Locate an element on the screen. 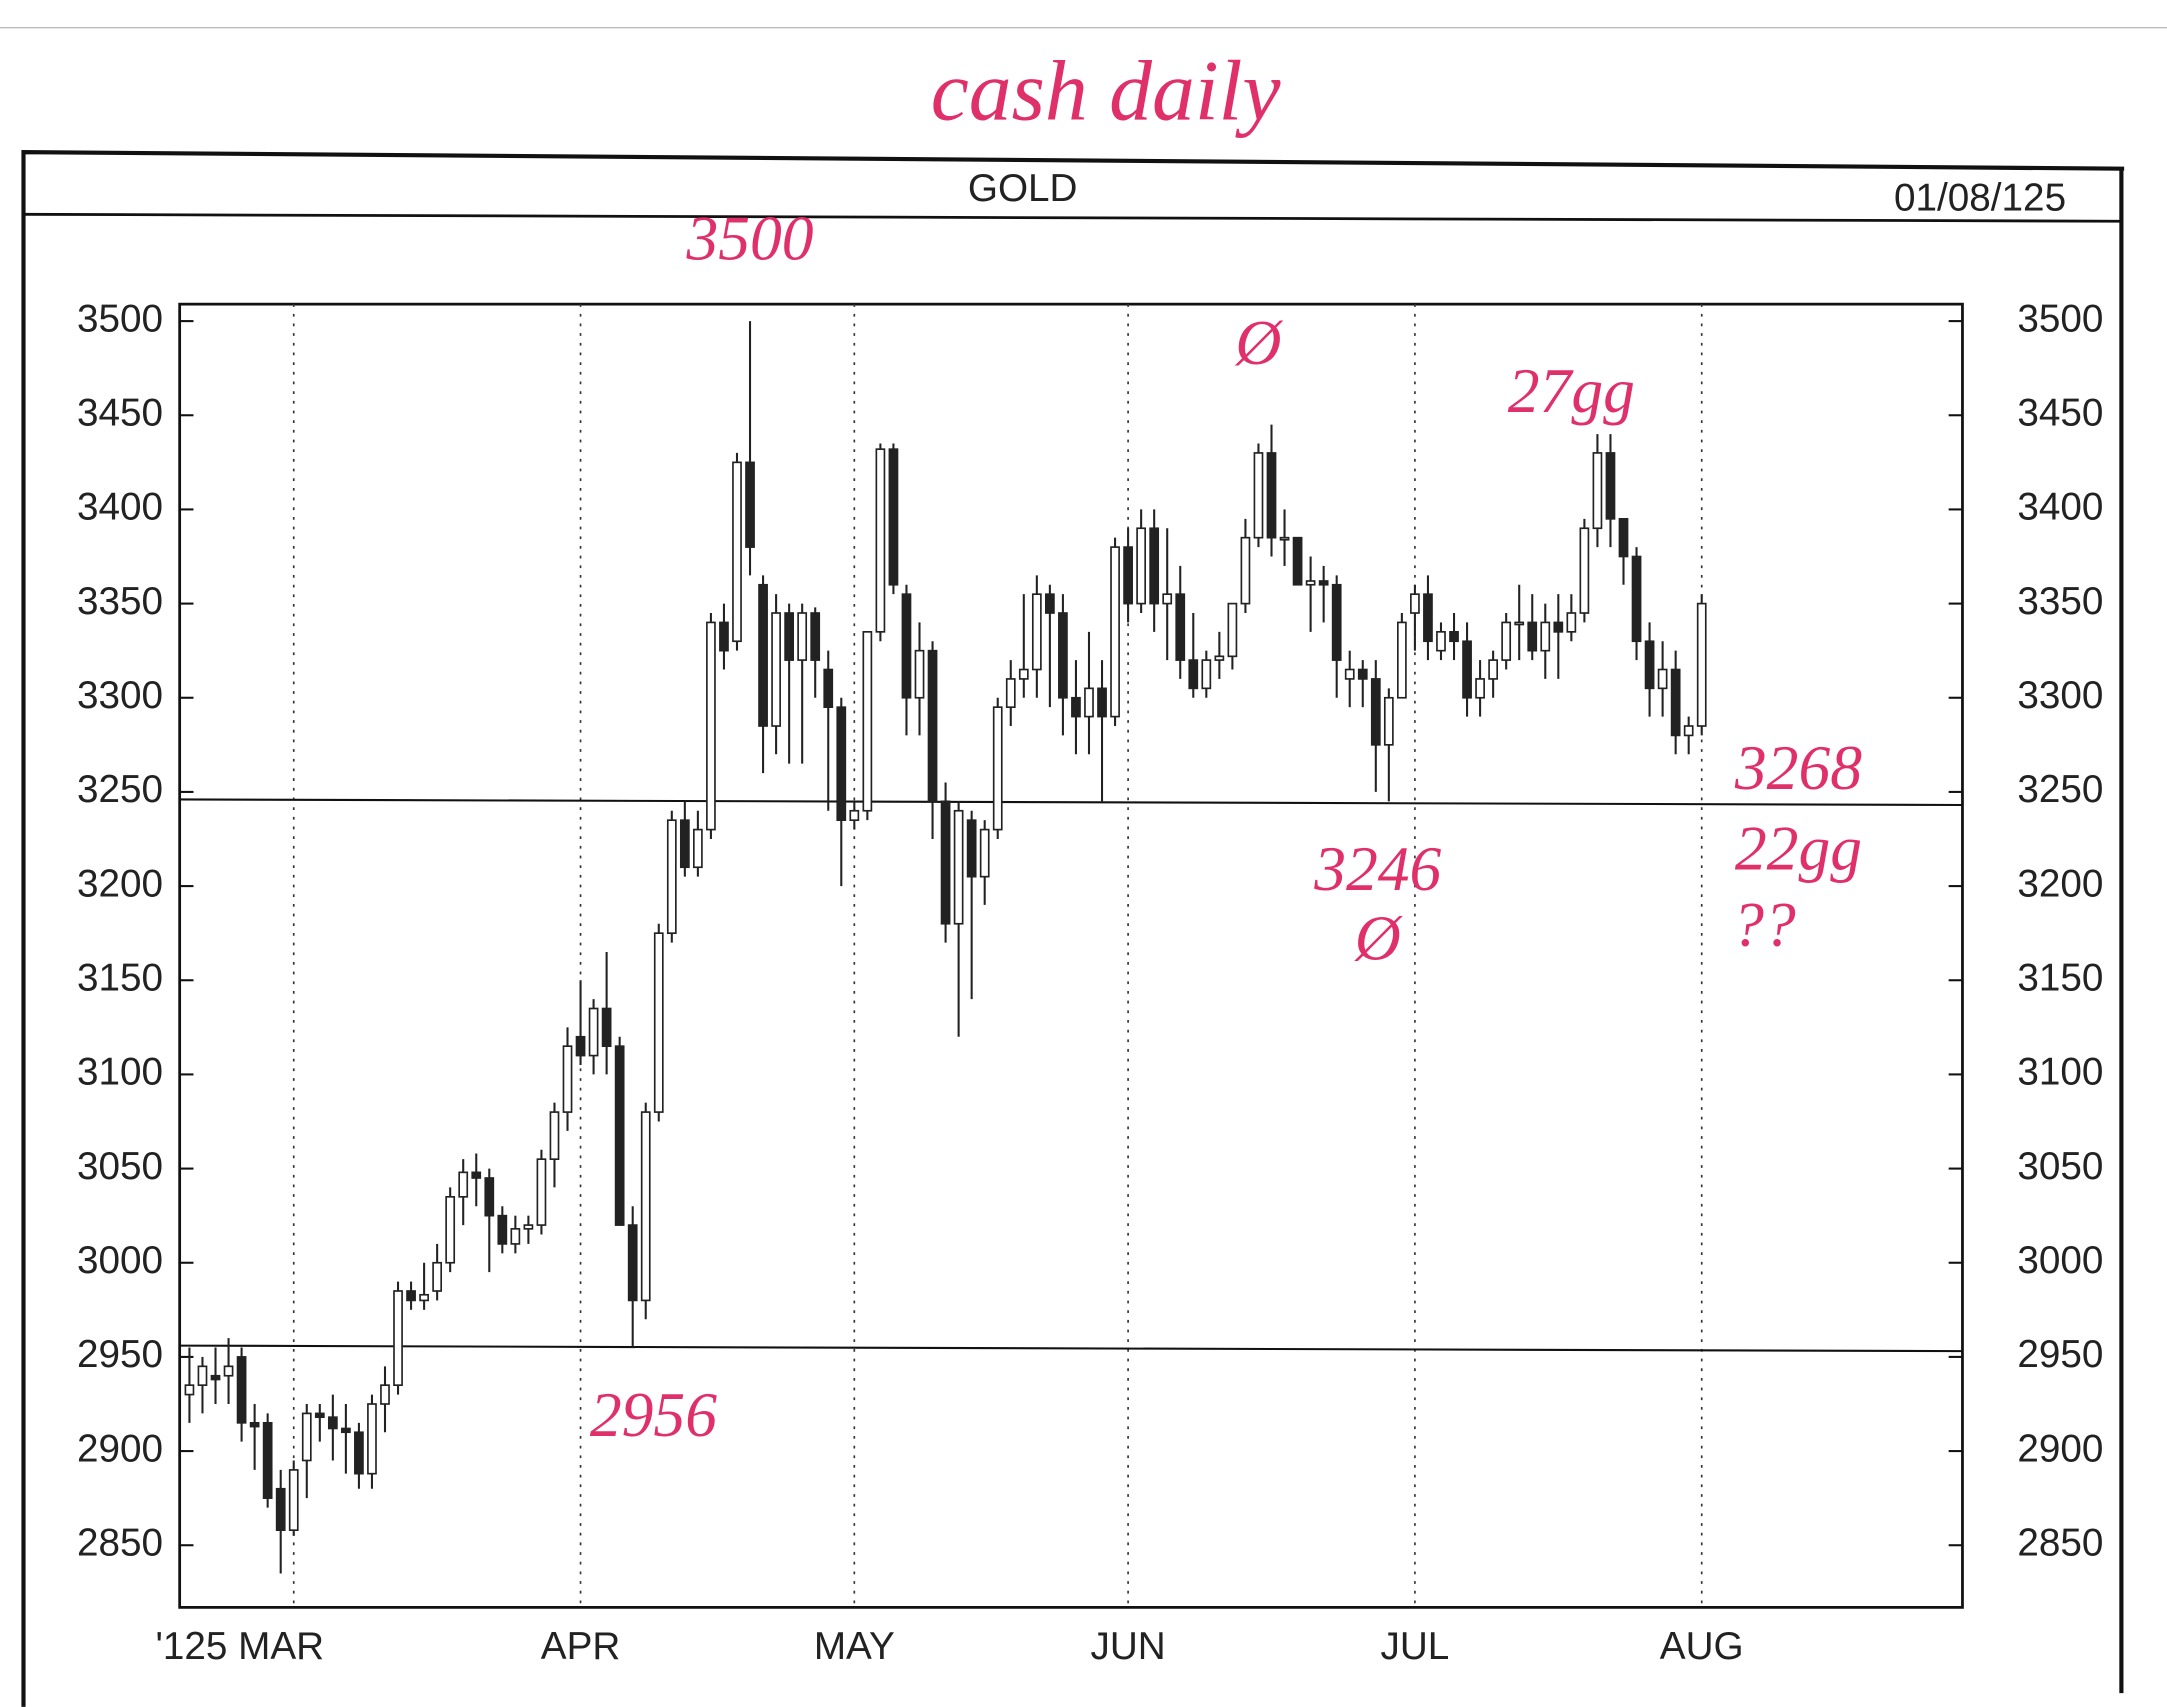 The image size is (2167, 1707). y2-tick-label: 3450 is located at coordinates (2060, 412).